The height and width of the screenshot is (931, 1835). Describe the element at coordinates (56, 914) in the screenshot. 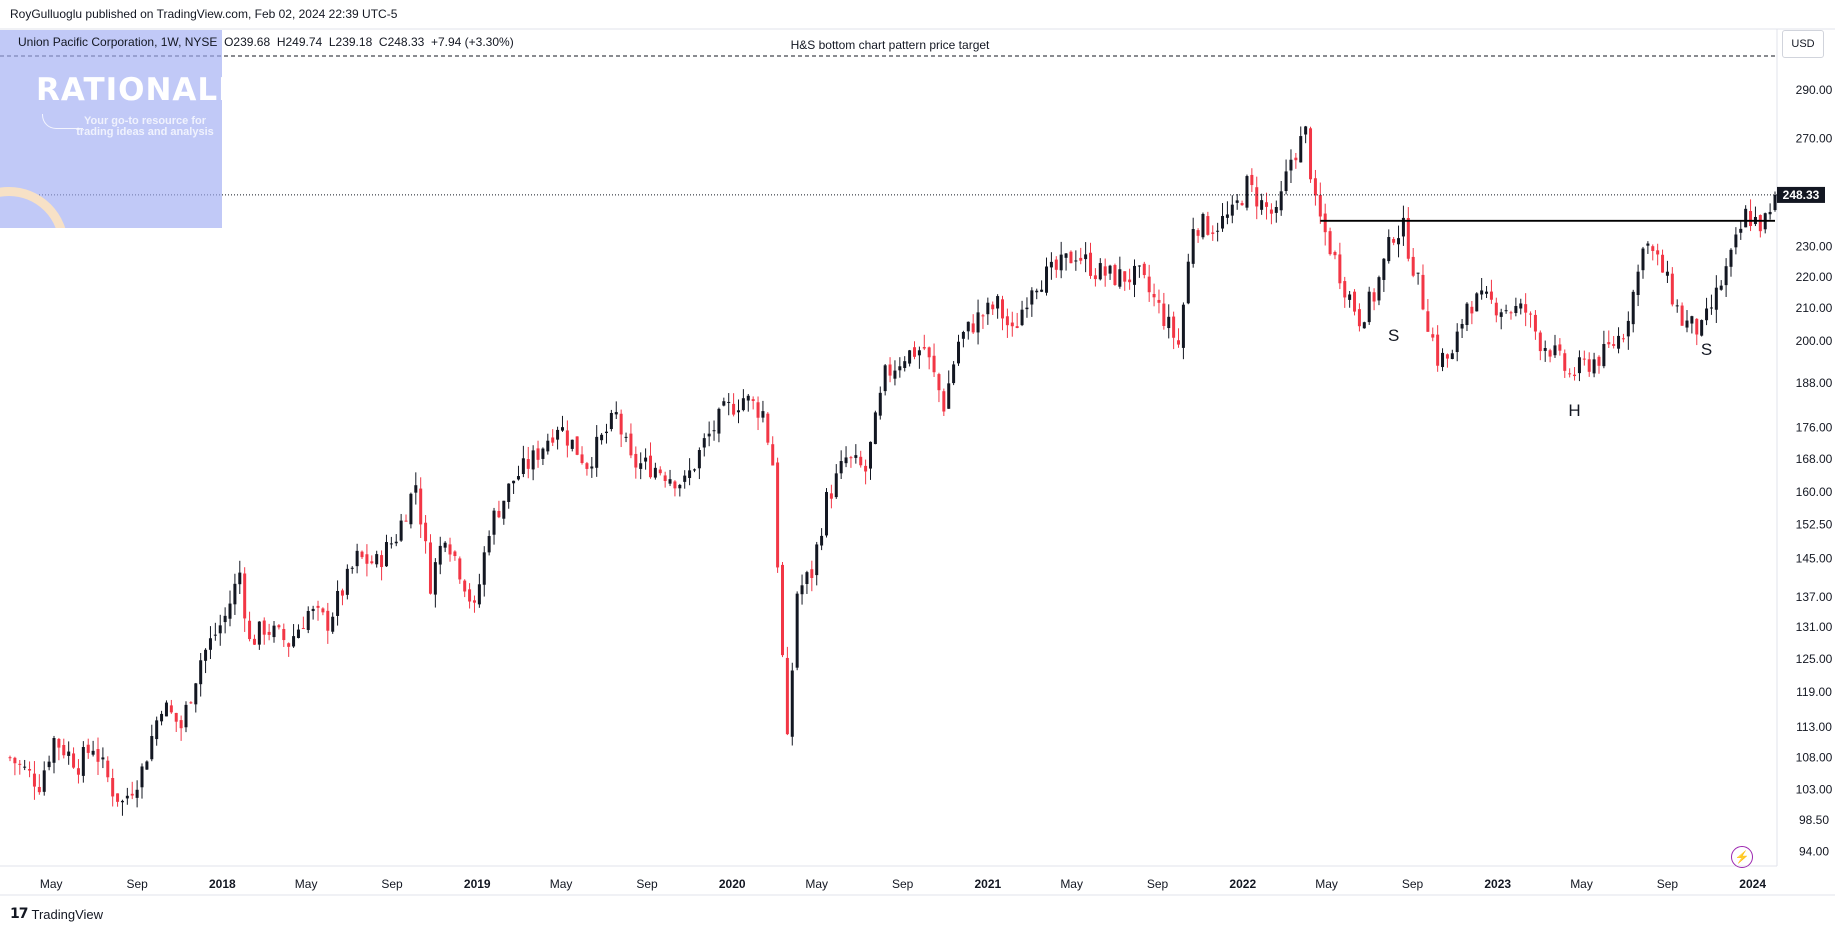

I see `tradingview-brand: 17 TradingView` at that location.